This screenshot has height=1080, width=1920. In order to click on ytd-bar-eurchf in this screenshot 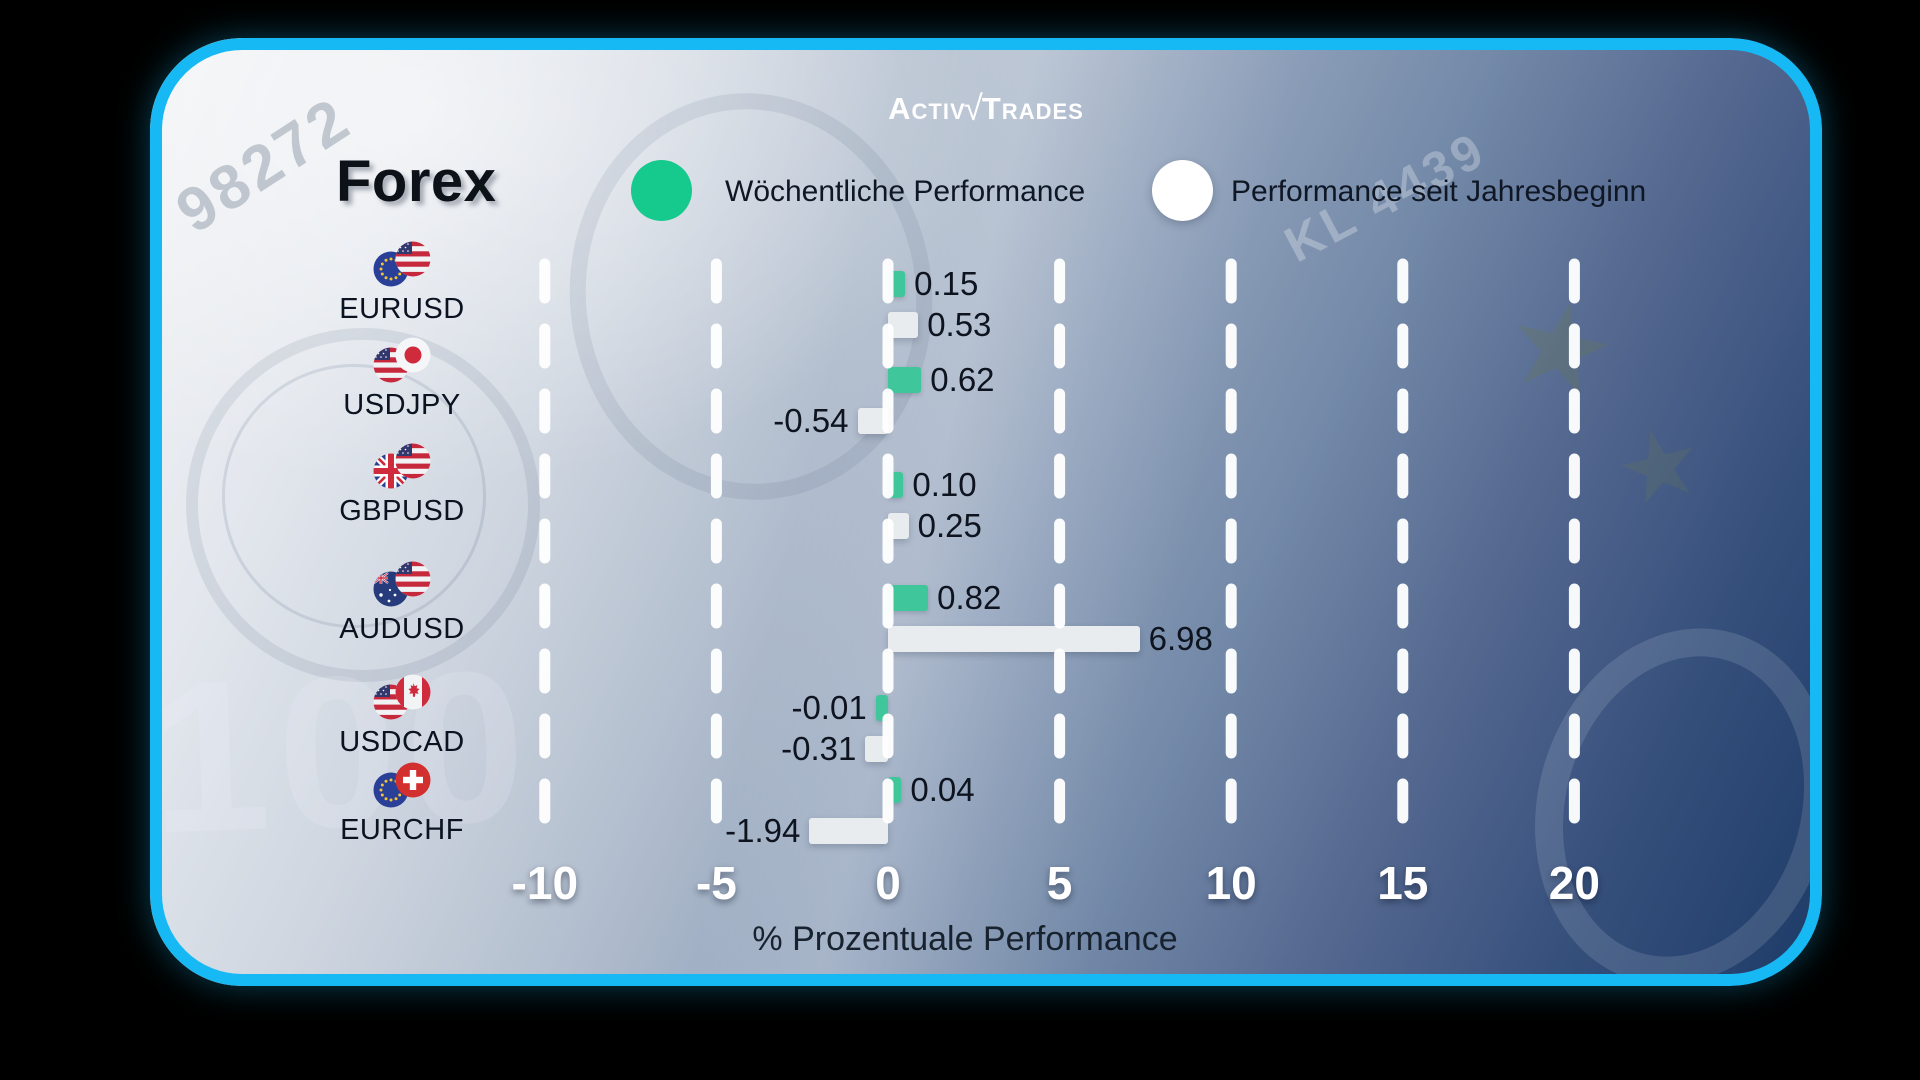, I will do `click(848, 831)`.